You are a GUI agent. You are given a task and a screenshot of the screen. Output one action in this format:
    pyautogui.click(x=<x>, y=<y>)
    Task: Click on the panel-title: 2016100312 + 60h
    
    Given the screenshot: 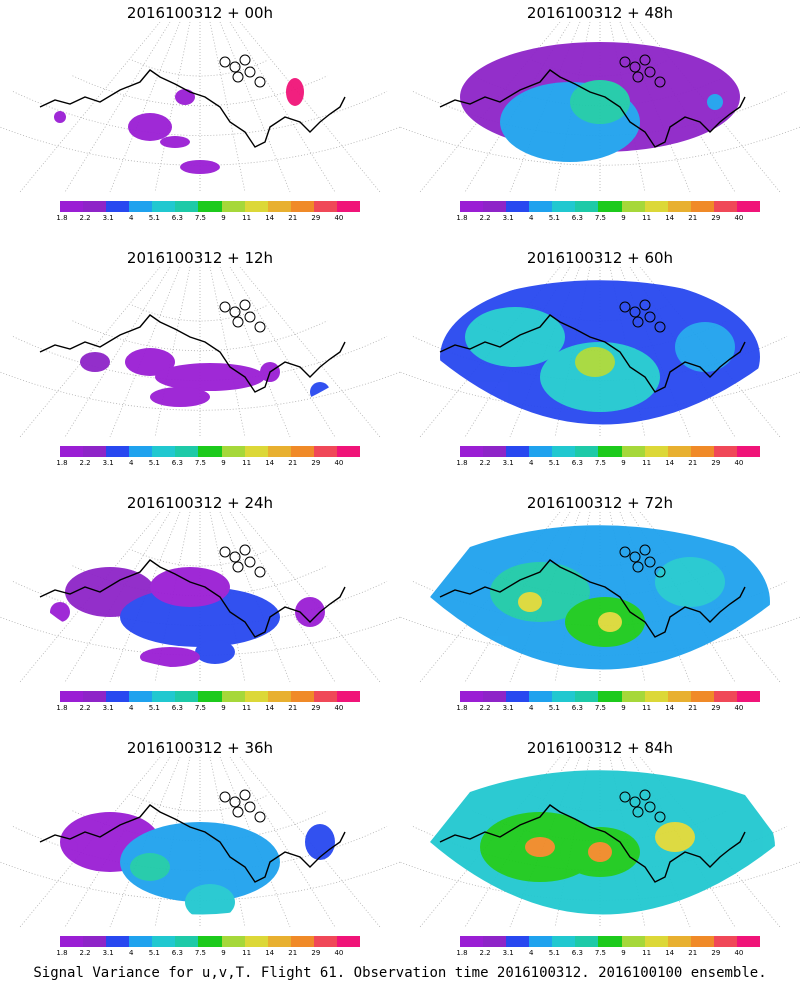 What is the action you would take?
    pyautogui.click(x=600, y=258)
    